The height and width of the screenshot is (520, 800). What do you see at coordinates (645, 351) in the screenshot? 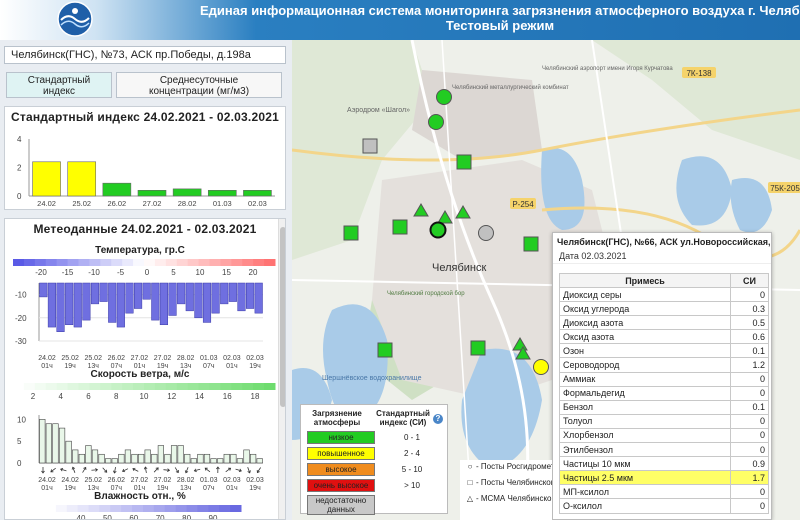
I see `pollutant-name: Озон` at bounding box center [645, 351].